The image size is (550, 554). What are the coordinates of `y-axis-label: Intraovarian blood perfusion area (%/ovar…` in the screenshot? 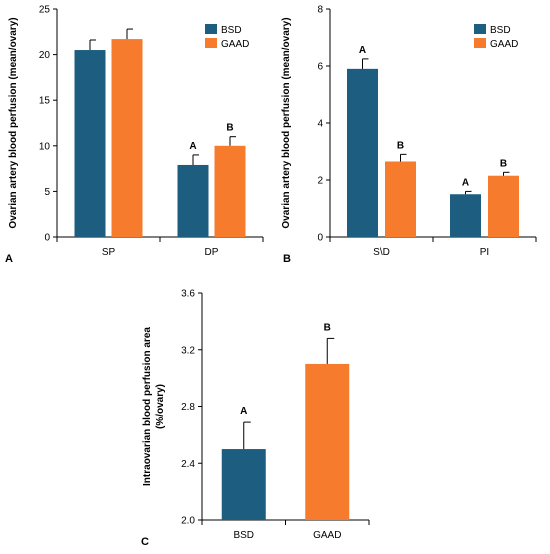 It's located at (154, 406).